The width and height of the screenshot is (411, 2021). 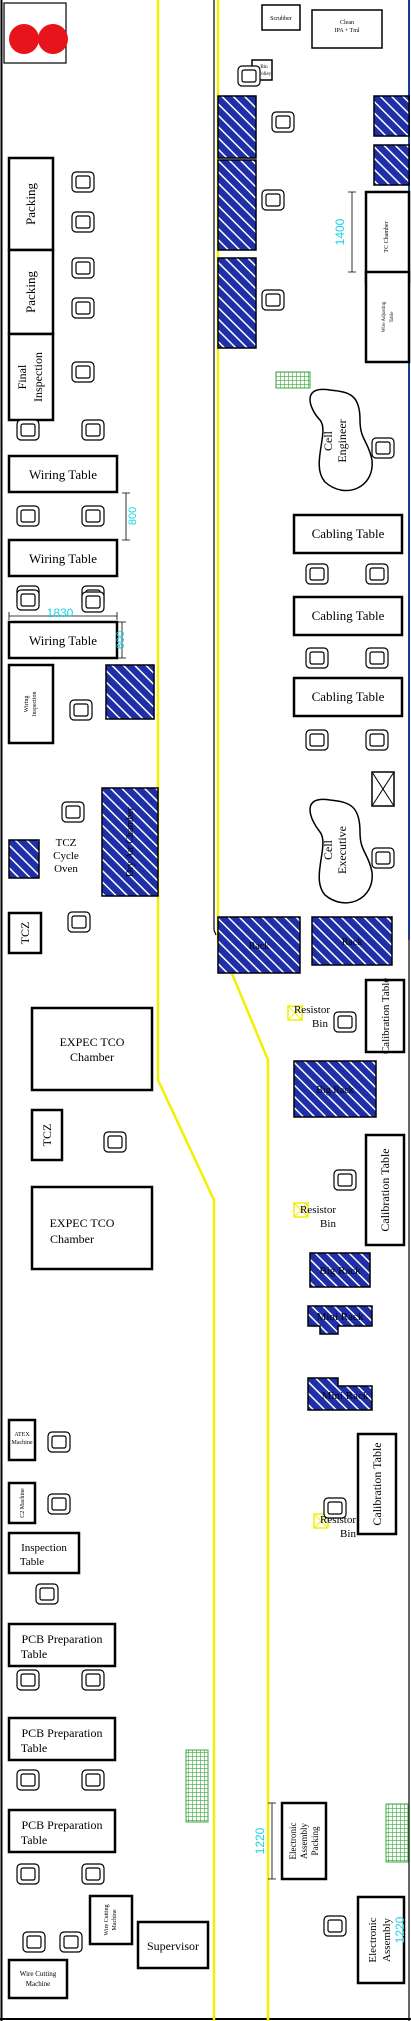 What do you see at coordinates (237, 127) in the screenshot?
I see `blue-equipment-r1` at bounding box center [237, 127].